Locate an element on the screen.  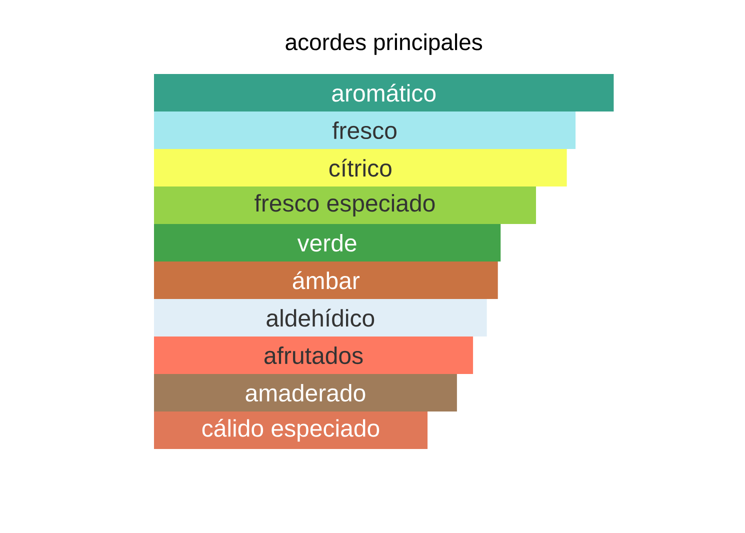
y-tick-label: afrutados is located at coordinates (313, 355).